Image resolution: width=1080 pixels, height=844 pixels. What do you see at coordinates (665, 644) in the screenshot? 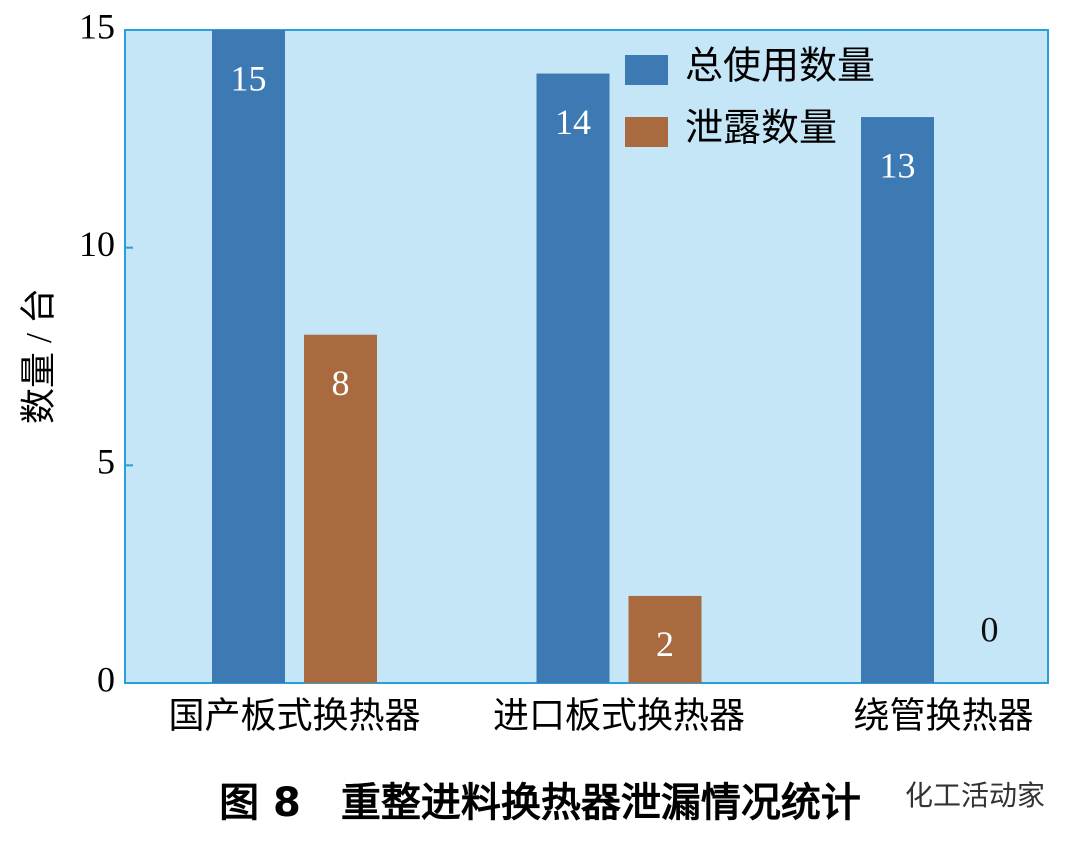
I see `value-label: 2` at bounding box center [665, 644].